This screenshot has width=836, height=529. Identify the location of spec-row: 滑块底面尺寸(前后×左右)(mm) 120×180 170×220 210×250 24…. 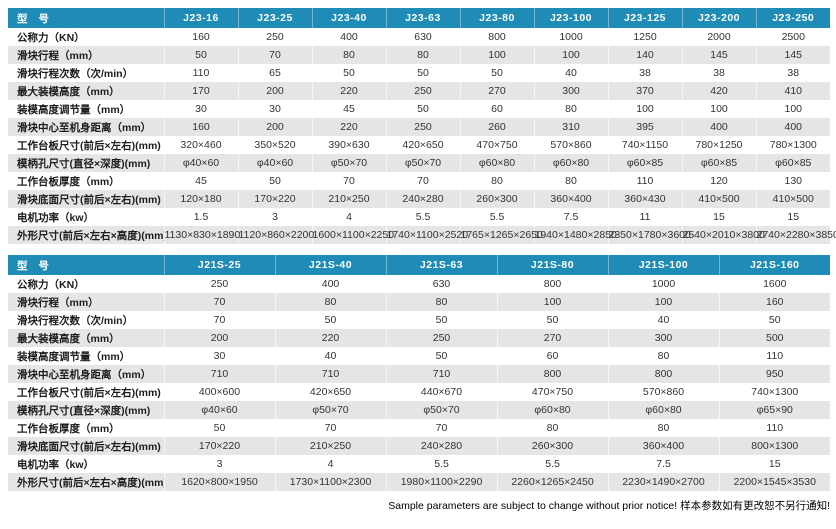
(419, 199).